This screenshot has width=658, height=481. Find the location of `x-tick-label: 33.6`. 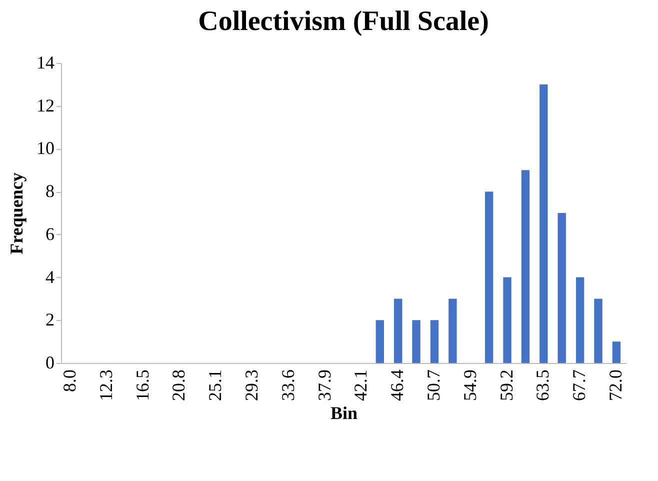

x-tick-label: 33.6 is located at coordinates (288, 385).